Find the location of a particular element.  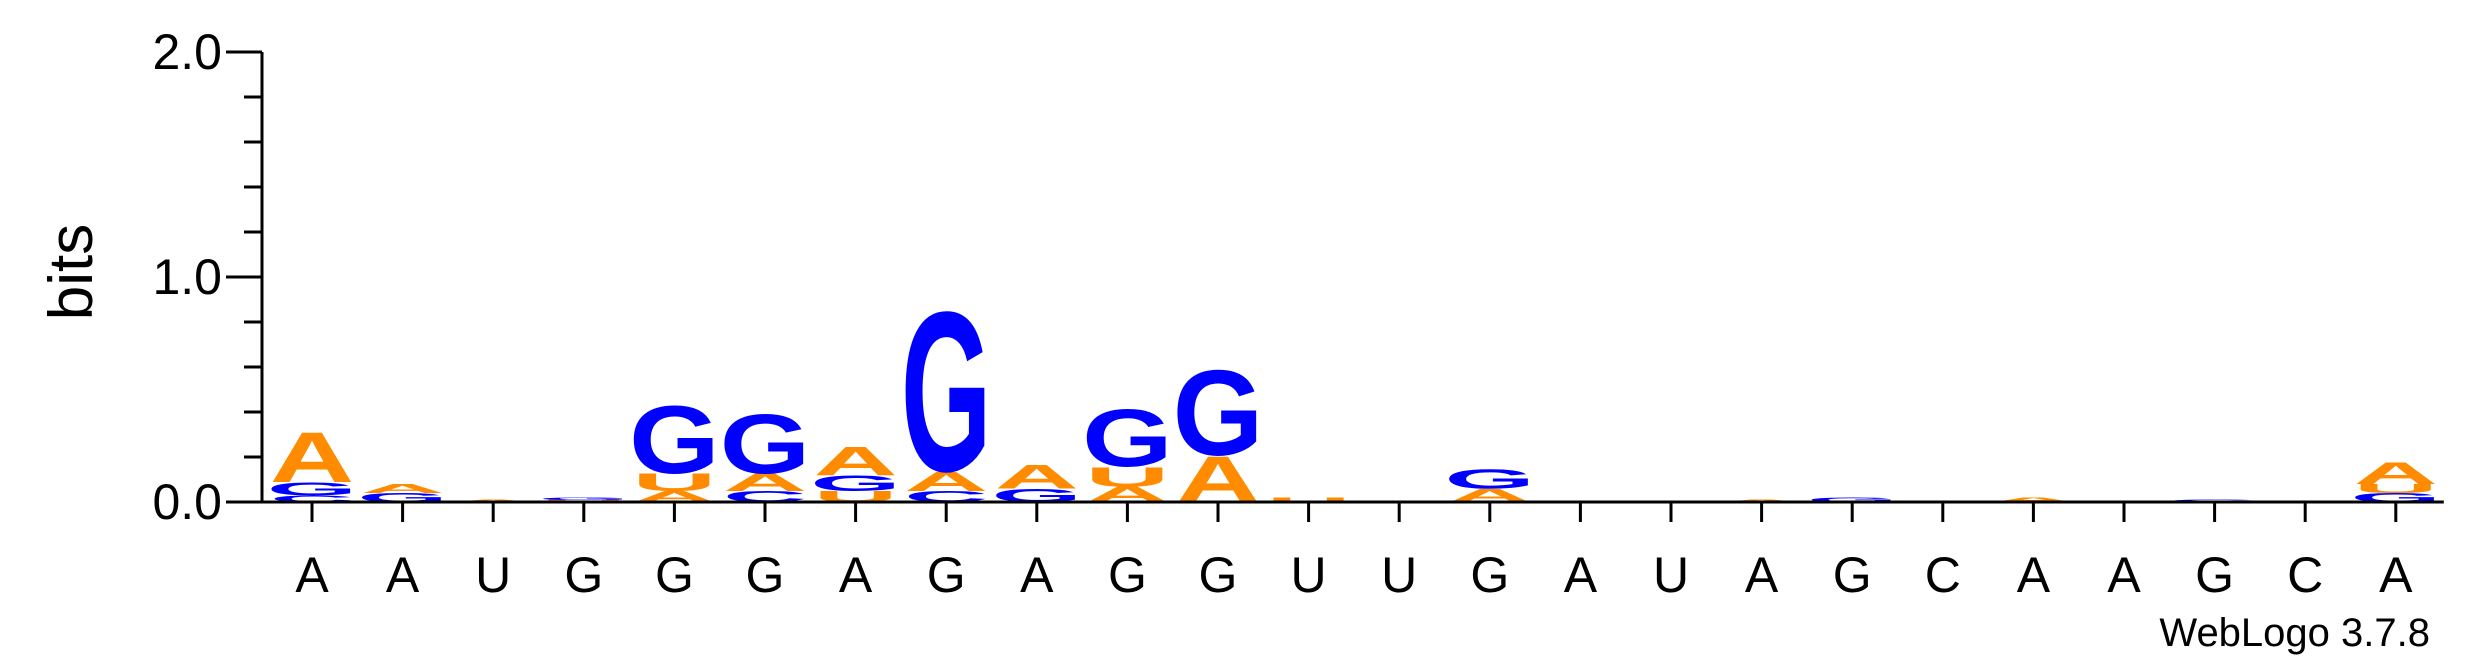

y-axis-label: bits is located at coordinates (71, 272).